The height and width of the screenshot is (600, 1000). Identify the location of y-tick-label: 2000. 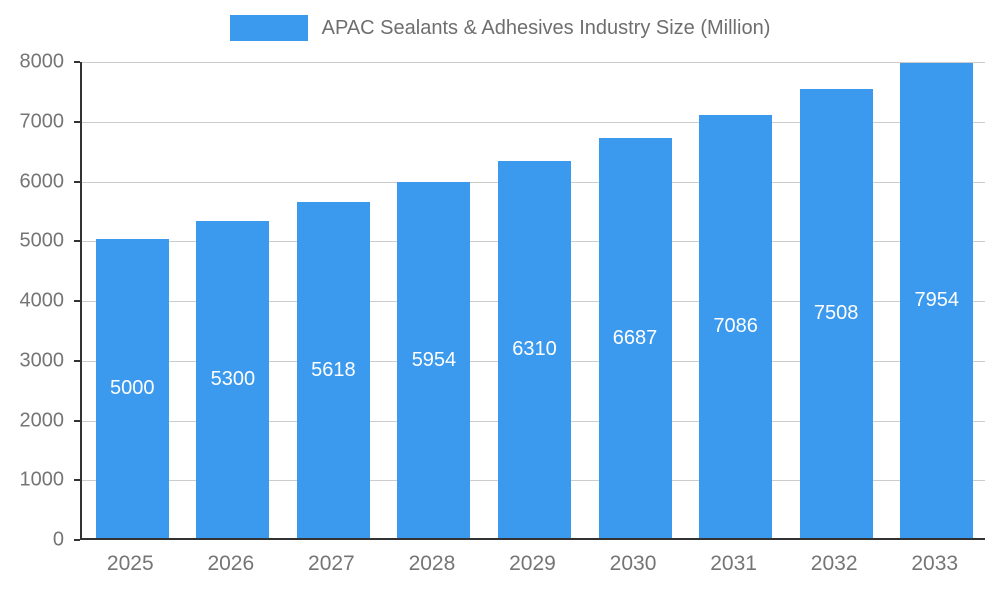
(42, 420).